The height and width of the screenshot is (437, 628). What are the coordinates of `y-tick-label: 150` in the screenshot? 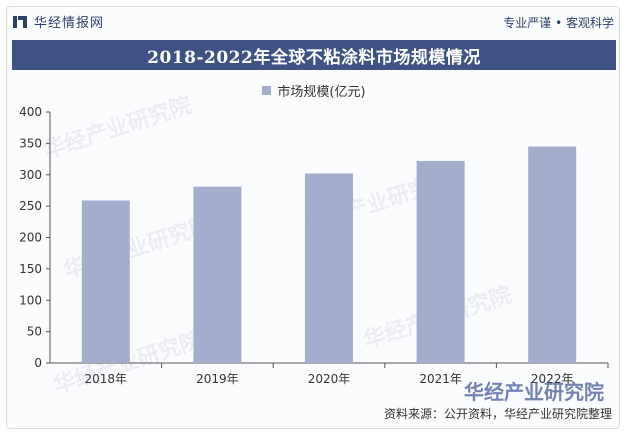 It's located at (30, 269).